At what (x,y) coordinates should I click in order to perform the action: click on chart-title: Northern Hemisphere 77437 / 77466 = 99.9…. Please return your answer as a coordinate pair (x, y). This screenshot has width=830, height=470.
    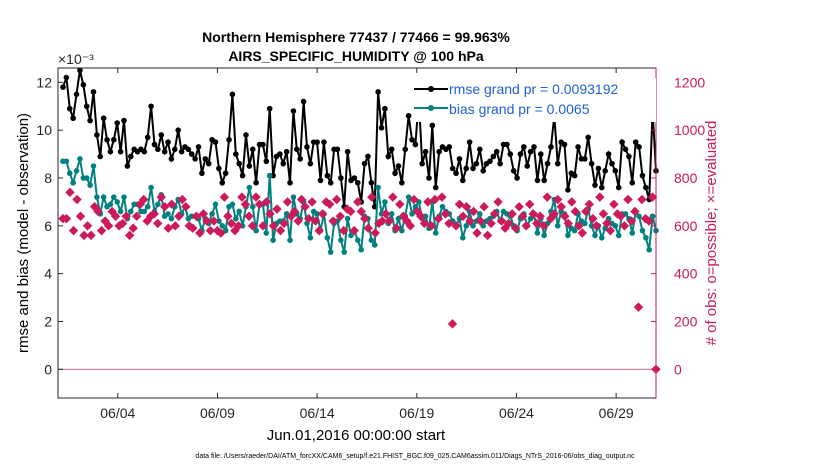
    Looking at the image, I should click on (356, 37).